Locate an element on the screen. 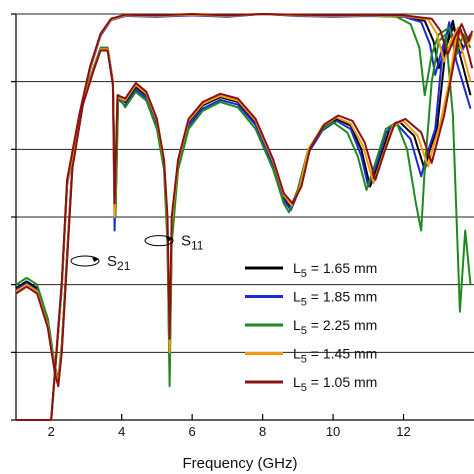 The width and height of the screenshot is (474, 474). legend-label-1: L5 = 1.85 mm is located at coordinates (335, 299).